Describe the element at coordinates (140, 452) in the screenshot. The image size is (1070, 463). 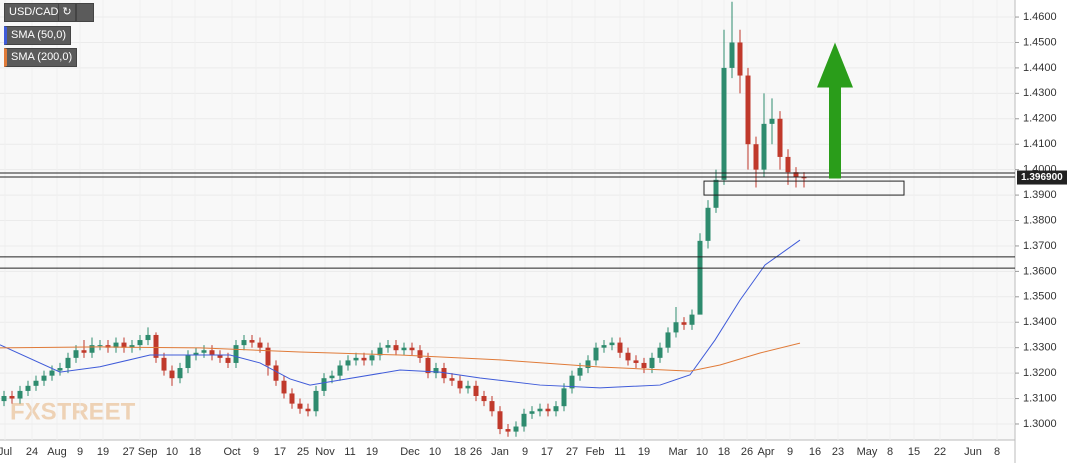
I see `x-tick-label: 27 Sep` at that location.